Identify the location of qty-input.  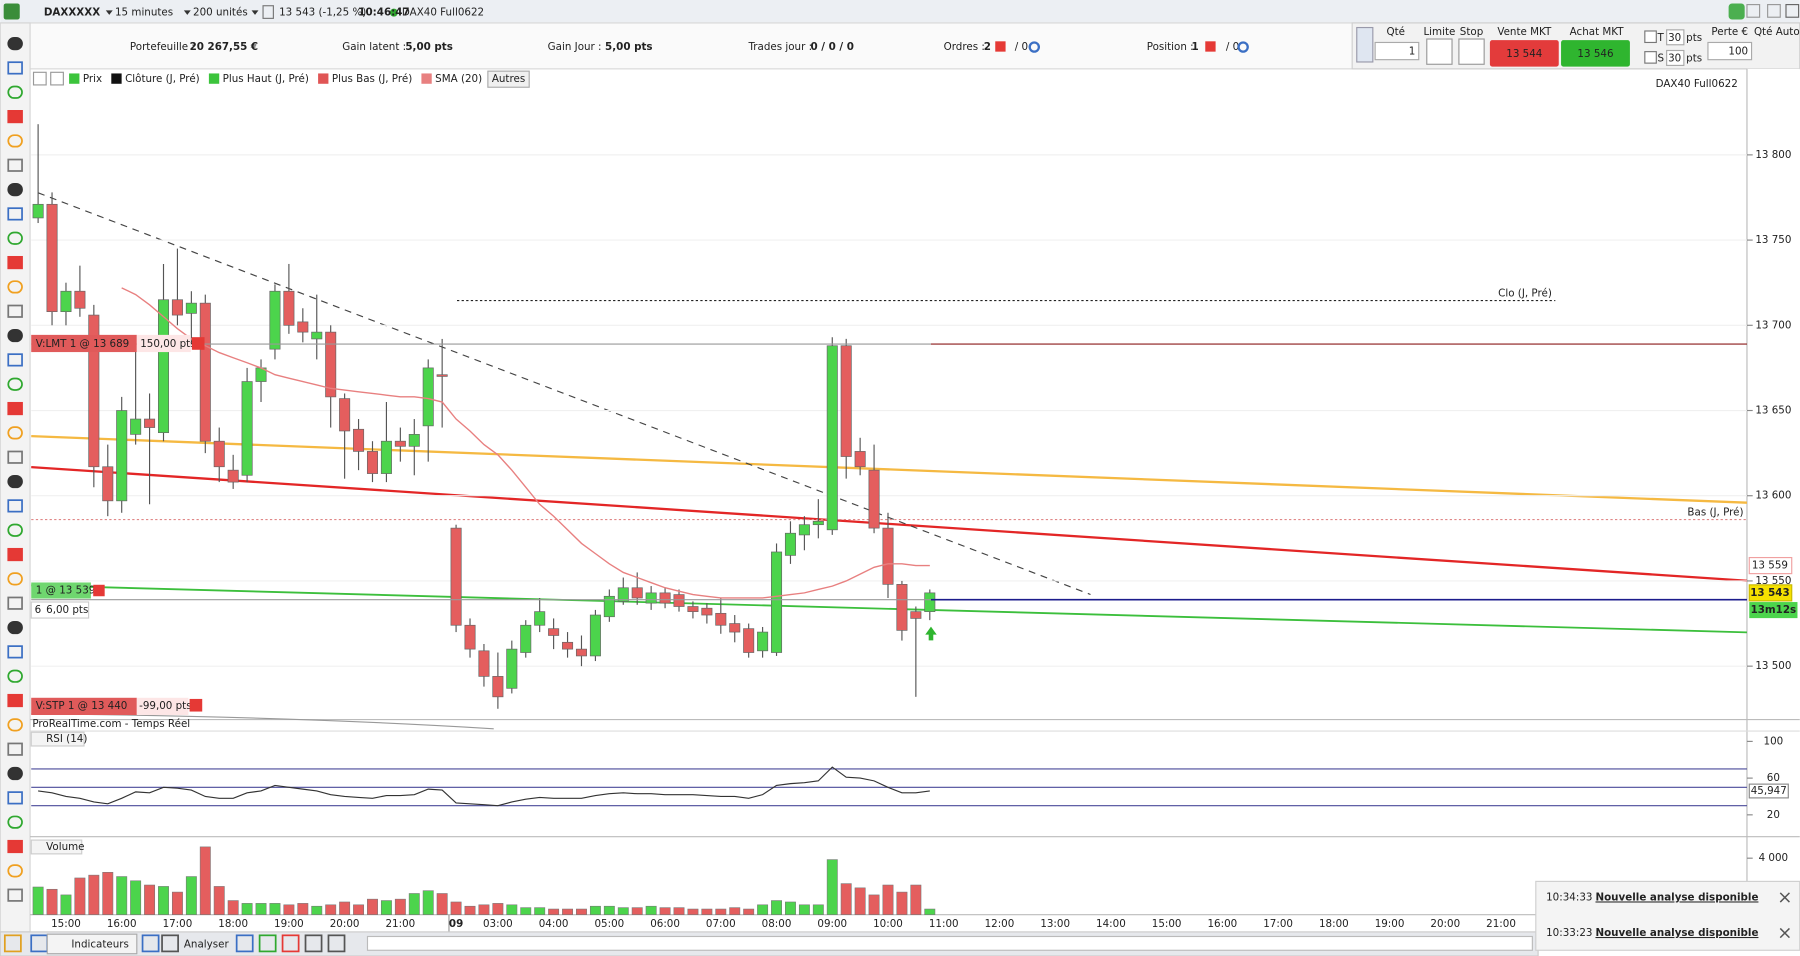
(1397, 51).